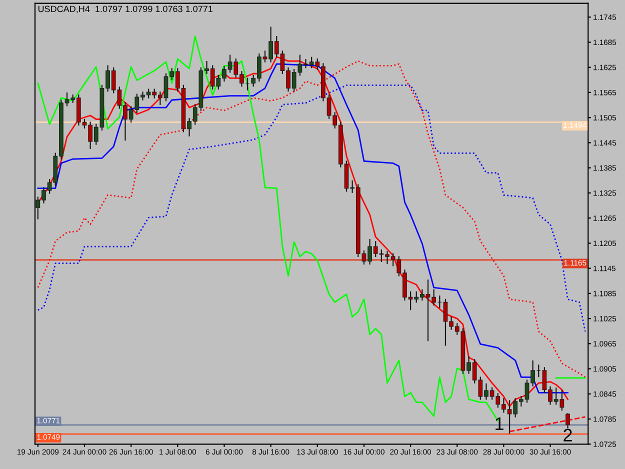 This screenshot has height=469, width=625. Describe the element at coordinates (125, 10) in the screenshot. I see `chart-title: USDCAD,H4 1.0797 1.0799 1.0763 1.0771` at that location.